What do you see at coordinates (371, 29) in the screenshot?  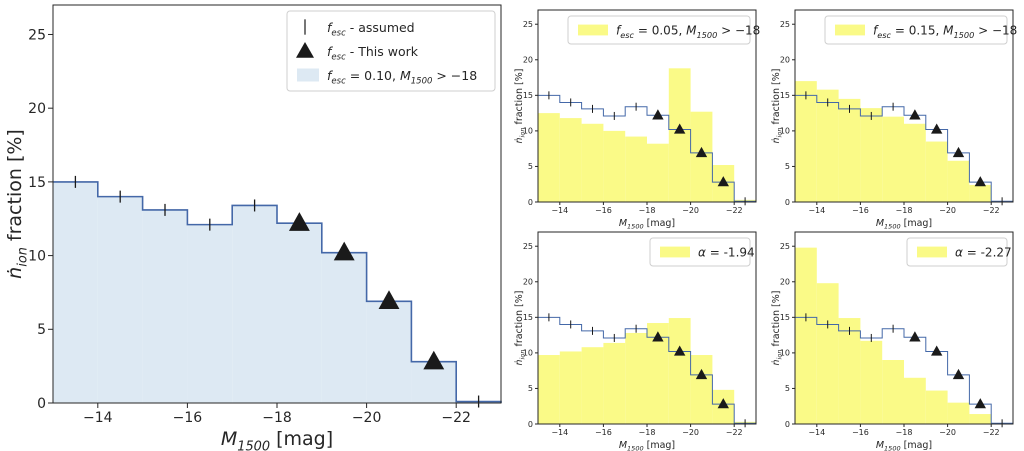 I see `legend-label-0: fesc​ - assumed` at bounding box center [371, 29].